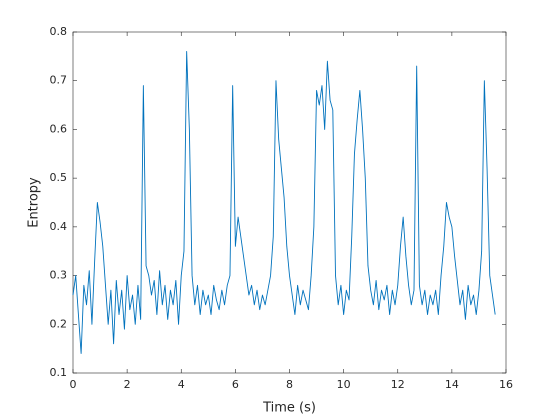 This screenshot has height=420, width=560. Describe the element at coordinates (59, 372) in the screenshot. I see `y-tick-label: 0.1` at that location.